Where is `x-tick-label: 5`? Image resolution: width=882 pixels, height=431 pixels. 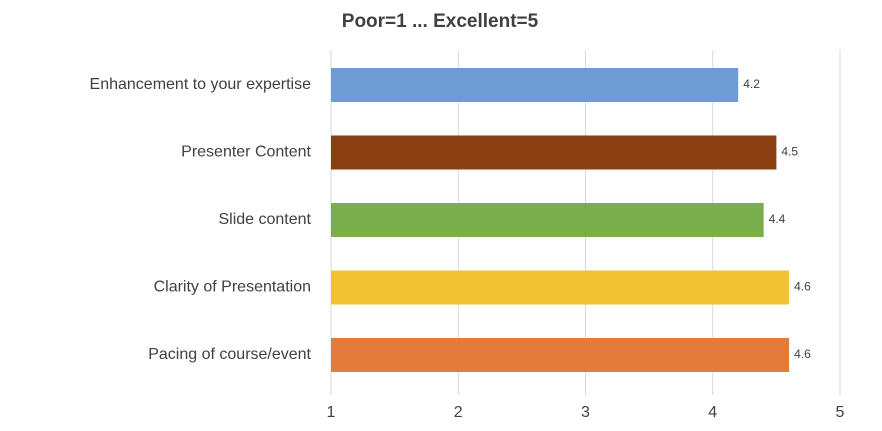 x-tick-label: 5 is located at coordinates (840, 412).